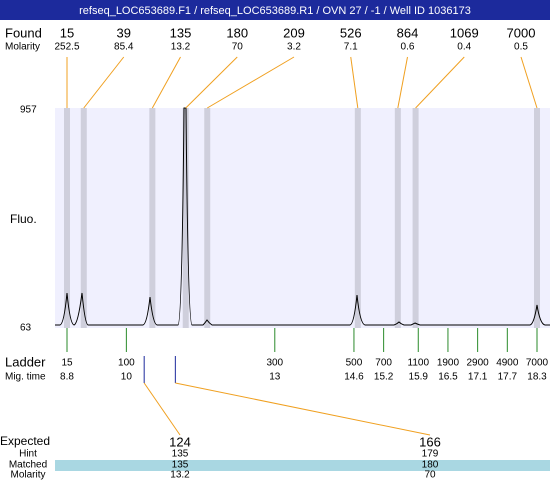 The height and width of the screenshot is (480, 550). I want to click on matched-value: 180, so click(430, 465).